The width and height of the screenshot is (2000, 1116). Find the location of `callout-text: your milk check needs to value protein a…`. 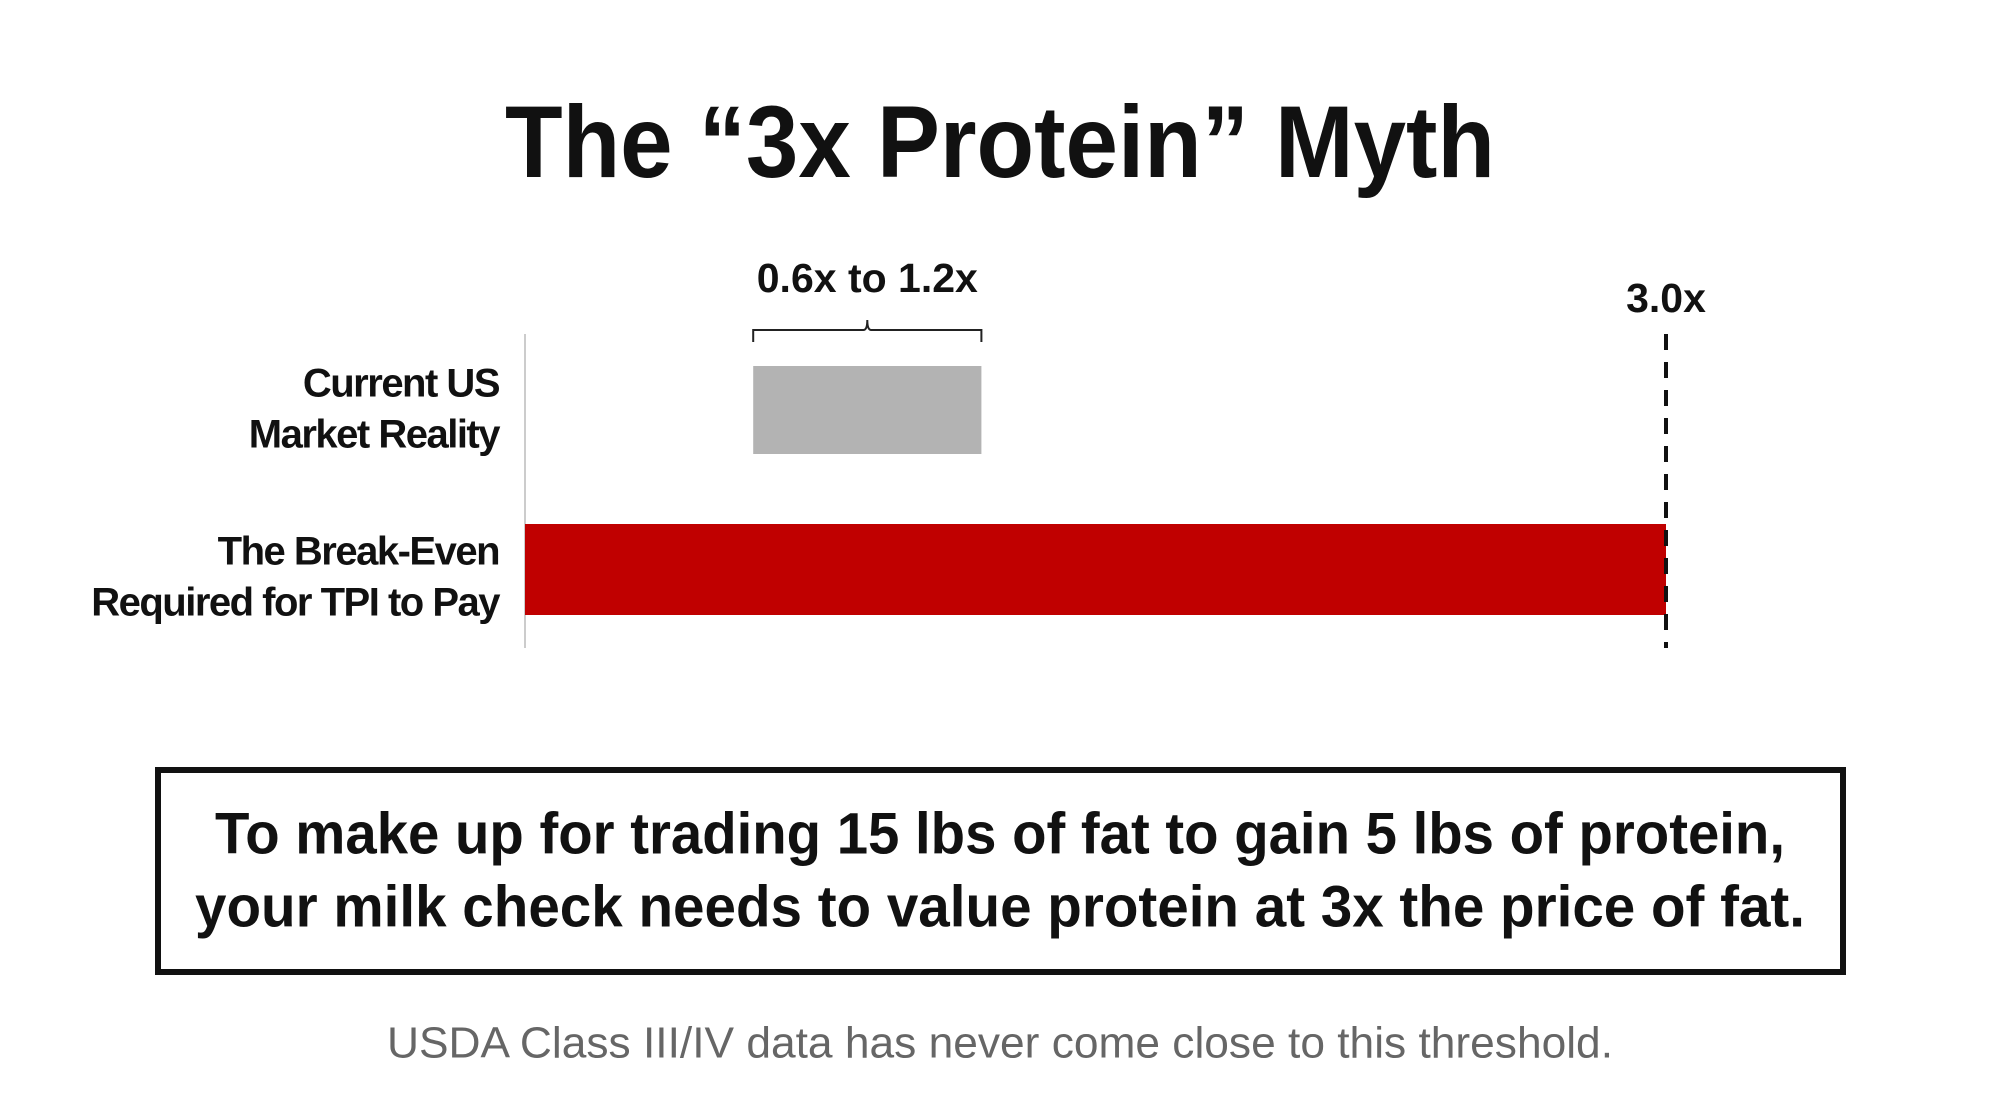

callout-text: your milk check needs to value protein a… is located at coordinates (1000, 906).